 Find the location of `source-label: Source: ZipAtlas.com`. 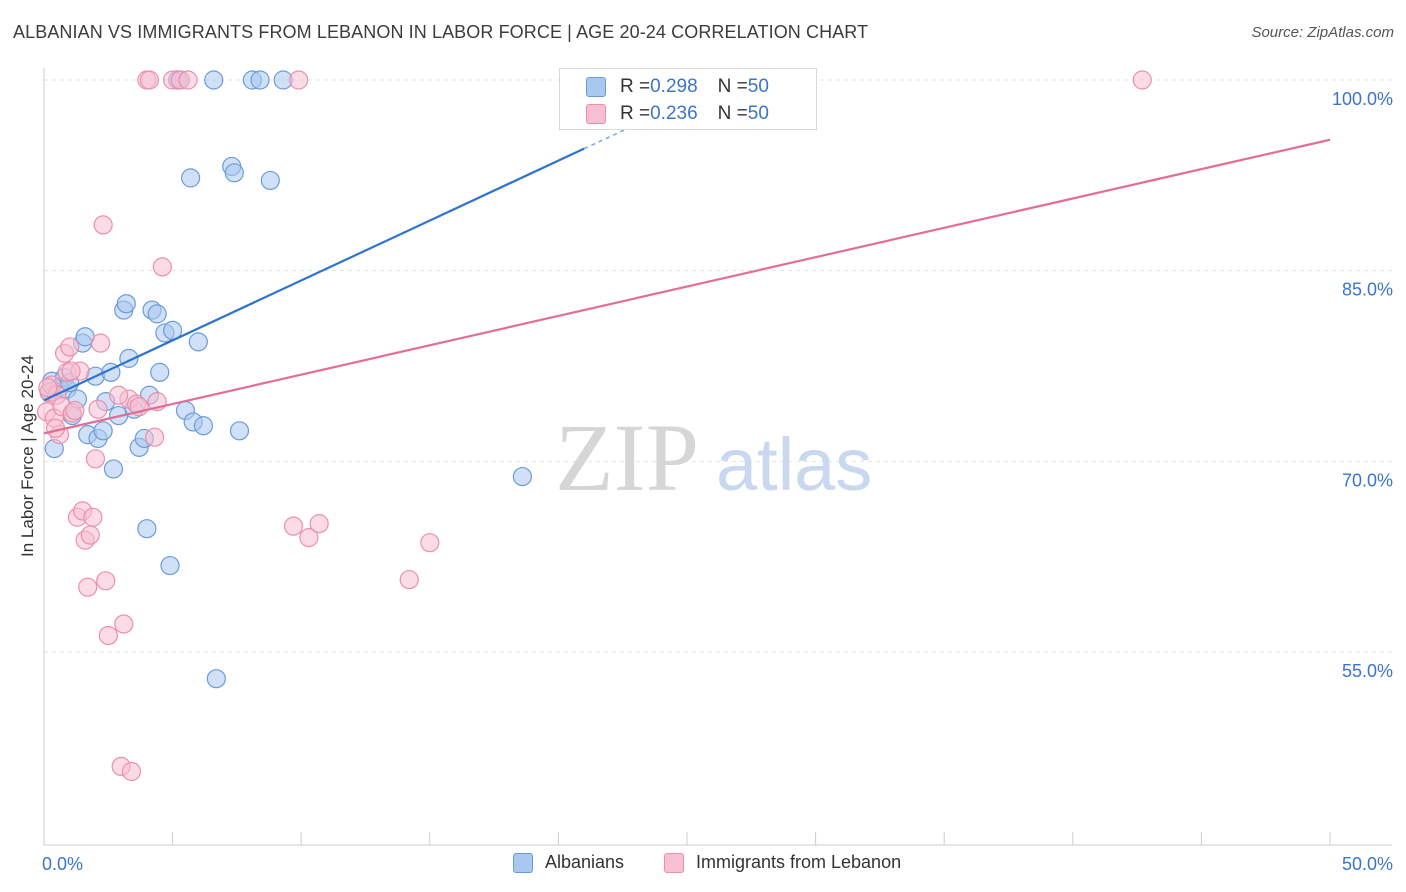

source-label: Source: ZipAtlas.com is located at coordinates (1322, 32).